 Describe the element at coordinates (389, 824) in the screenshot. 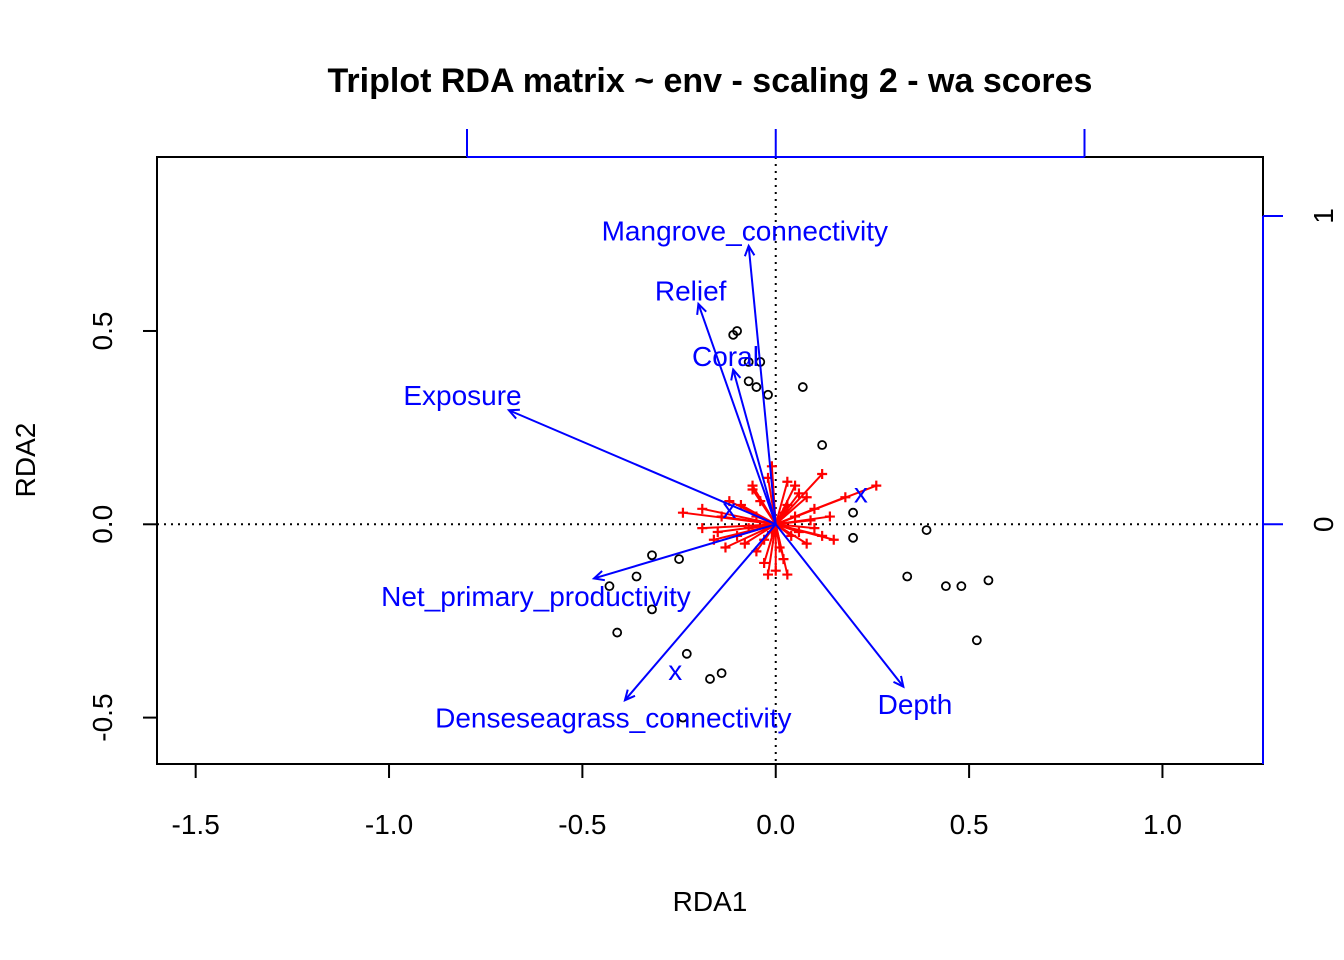

I see `x-tick-label: -1.0` at that location.